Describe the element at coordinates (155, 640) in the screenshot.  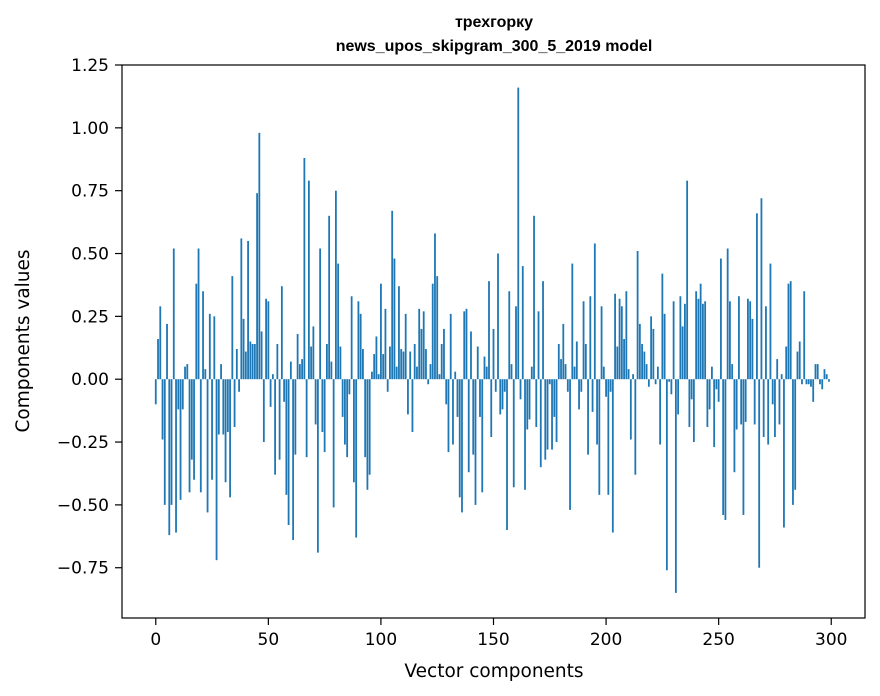
I see `x-tick-label: 0` at that location.